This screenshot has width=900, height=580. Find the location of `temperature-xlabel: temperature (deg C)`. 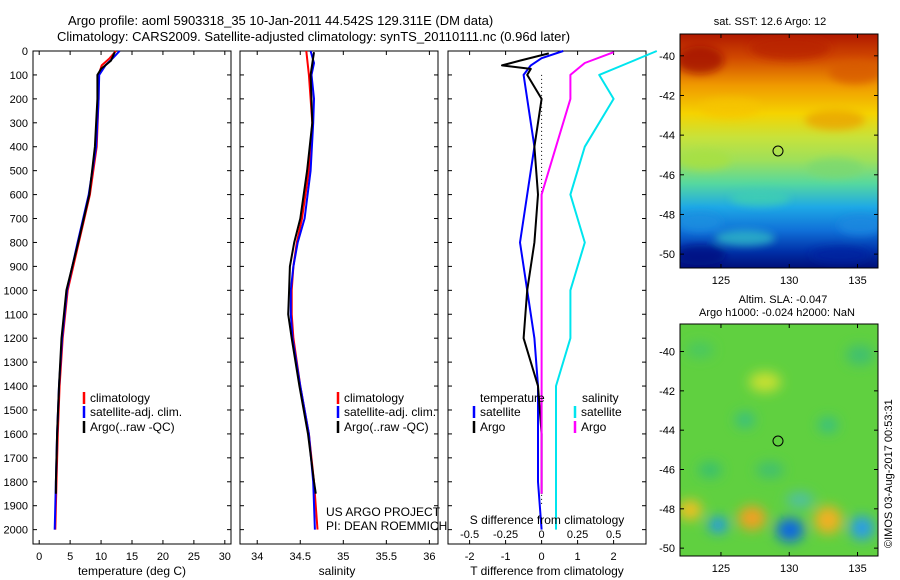

temperature-xlabel: temperature (deg C) is located at coordinates (132, 571).